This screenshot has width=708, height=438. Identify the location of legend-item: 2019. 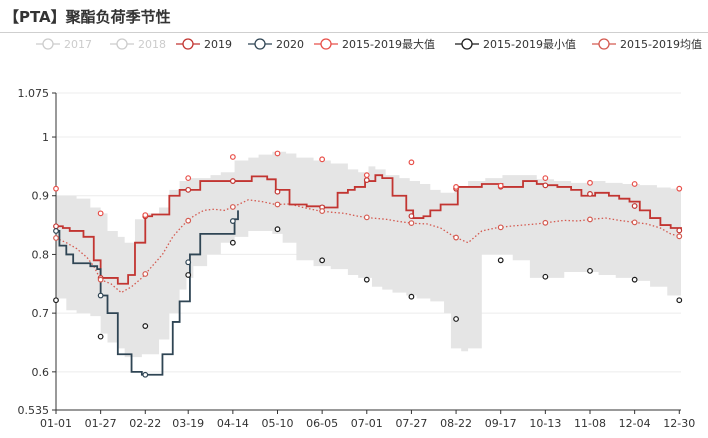
(204, 44).